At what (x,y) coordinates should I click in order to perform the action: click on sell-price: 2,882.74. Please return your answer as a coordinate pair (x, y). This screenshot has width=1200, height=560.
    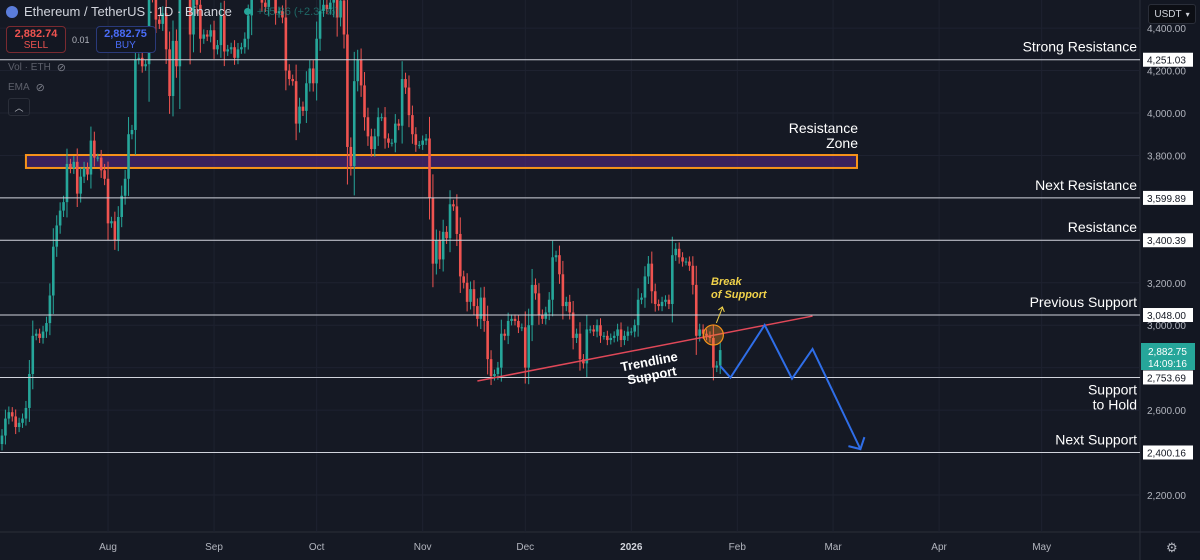
    Looking at the image, I should click on (36, 33).